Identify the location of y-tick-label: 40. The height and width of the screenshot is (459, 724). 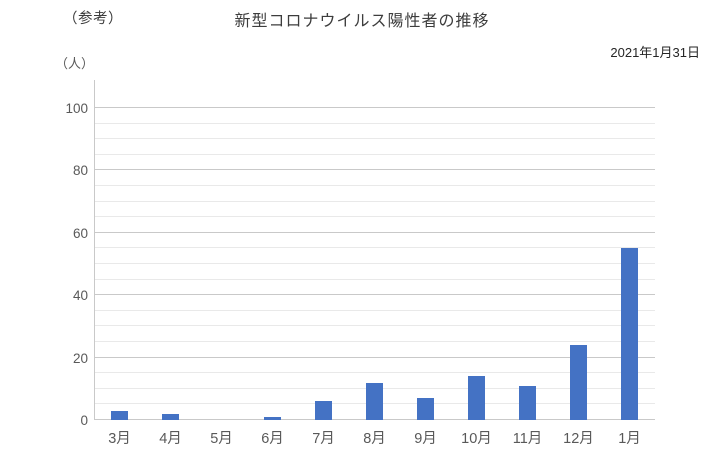
(80, 296).